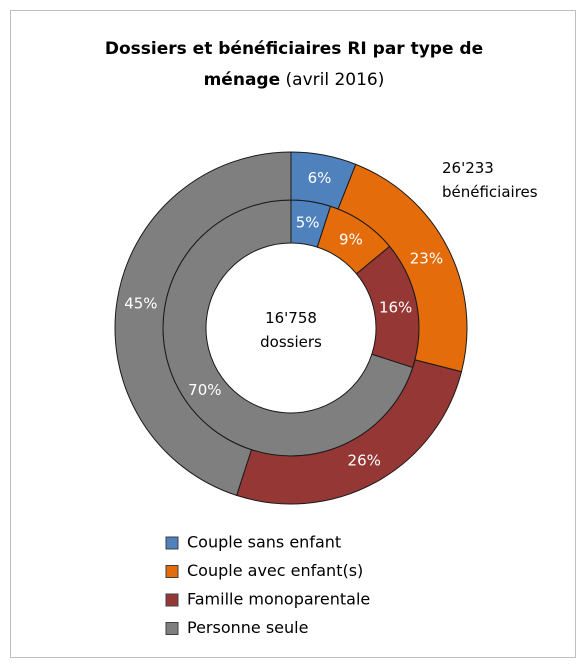  I want to click on subtitle: (avril 2016), so click(335, 80).